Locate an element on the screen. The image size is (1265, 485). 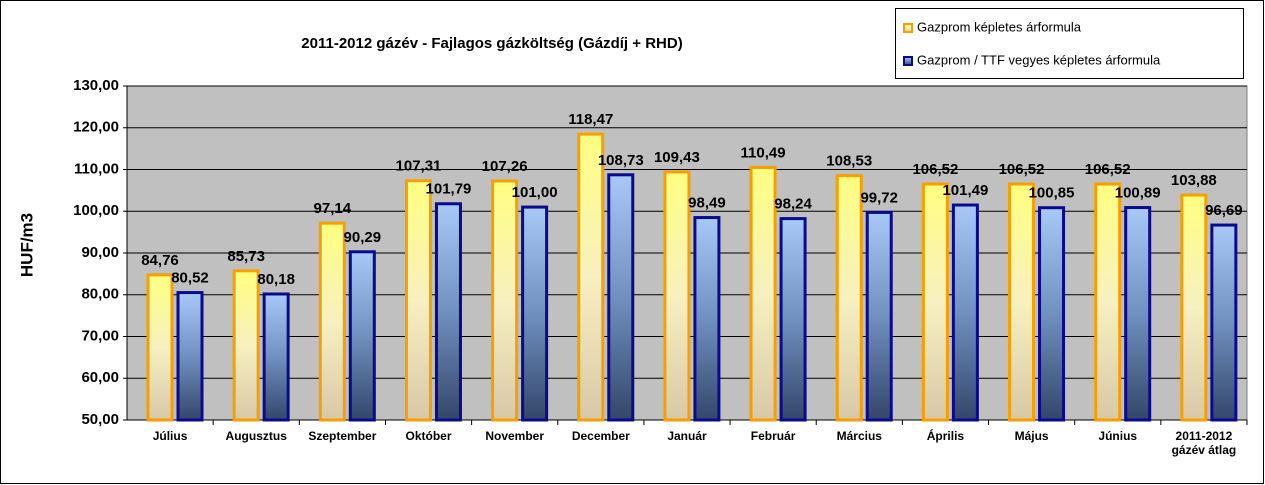
data-label: 98,24 is located at coordinates (793, 204).